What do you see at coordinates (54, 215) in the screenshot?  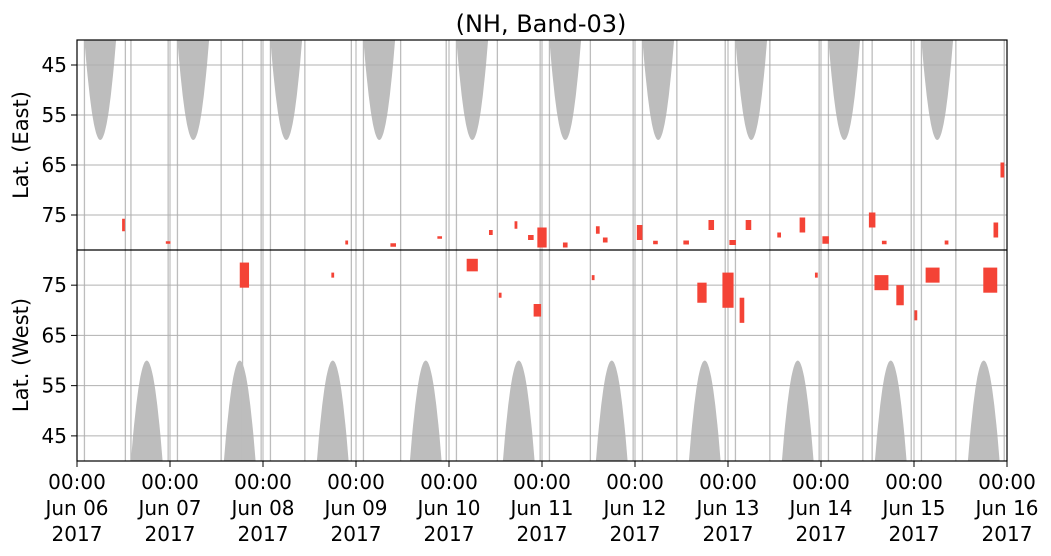 I see `y-tick-label-east: 75` at bounding box center [54, 215].